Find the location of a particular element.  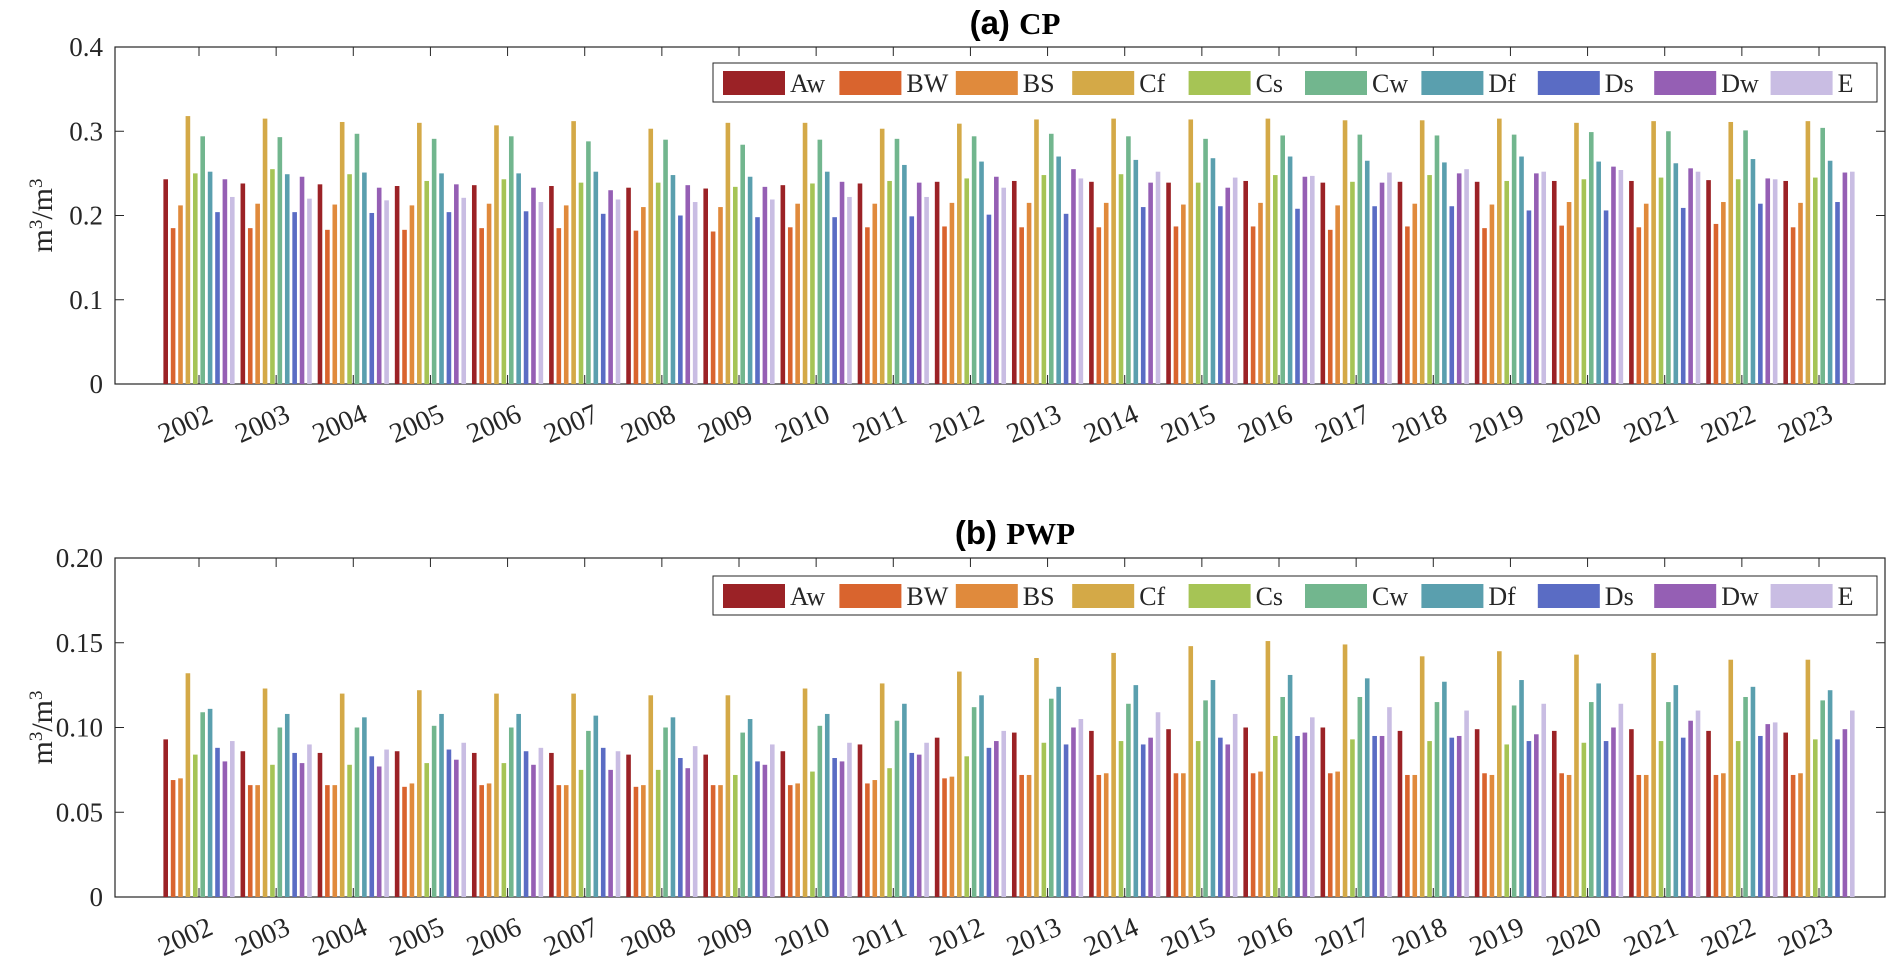

x-tick-label: 2019 is located at coordinates (1497, 937).